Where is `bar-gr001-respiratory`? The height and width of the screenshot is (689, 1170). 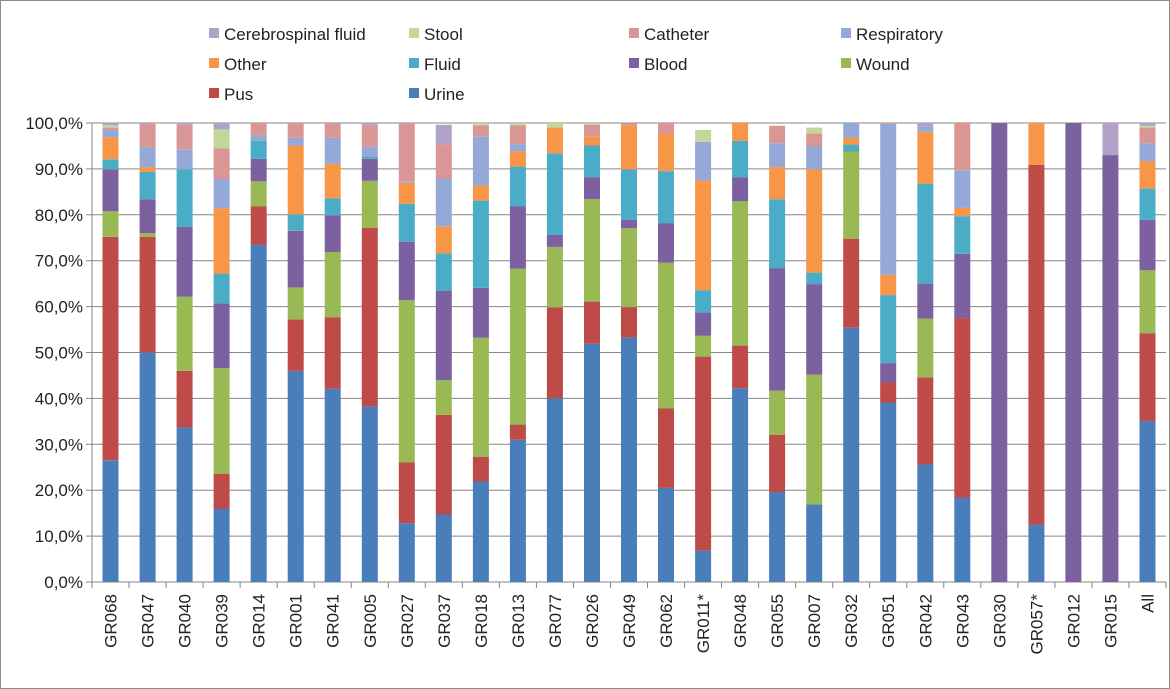 bar-gr001-respiratory is located at coordinates (295, 141).